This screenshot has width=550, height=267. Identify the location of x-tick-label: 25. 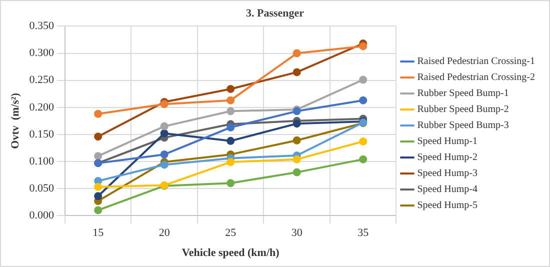
(231, 233).